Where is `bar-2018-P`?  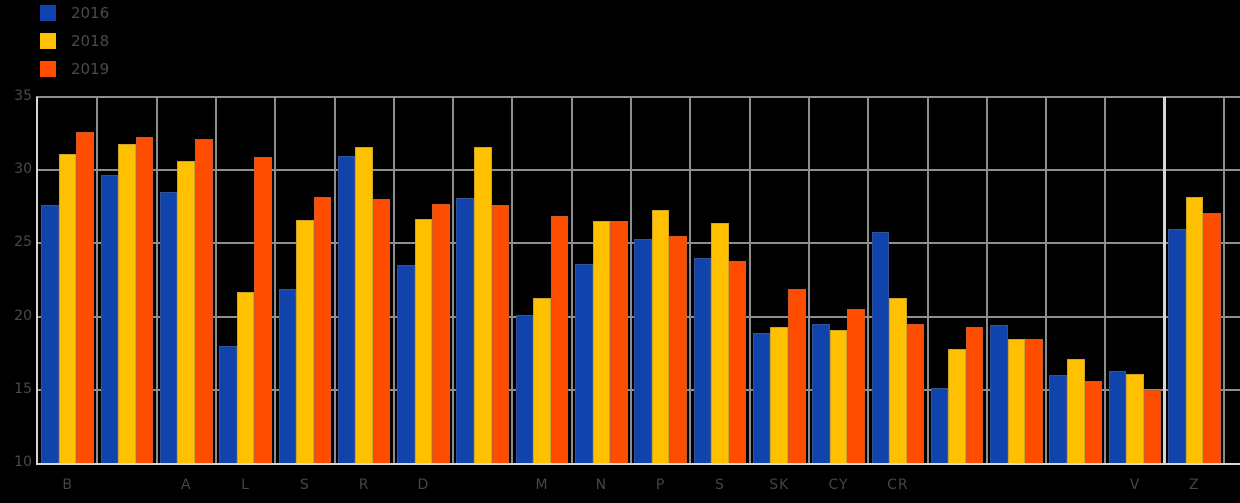 bar-2018-P is located at coordinates (660, 336).